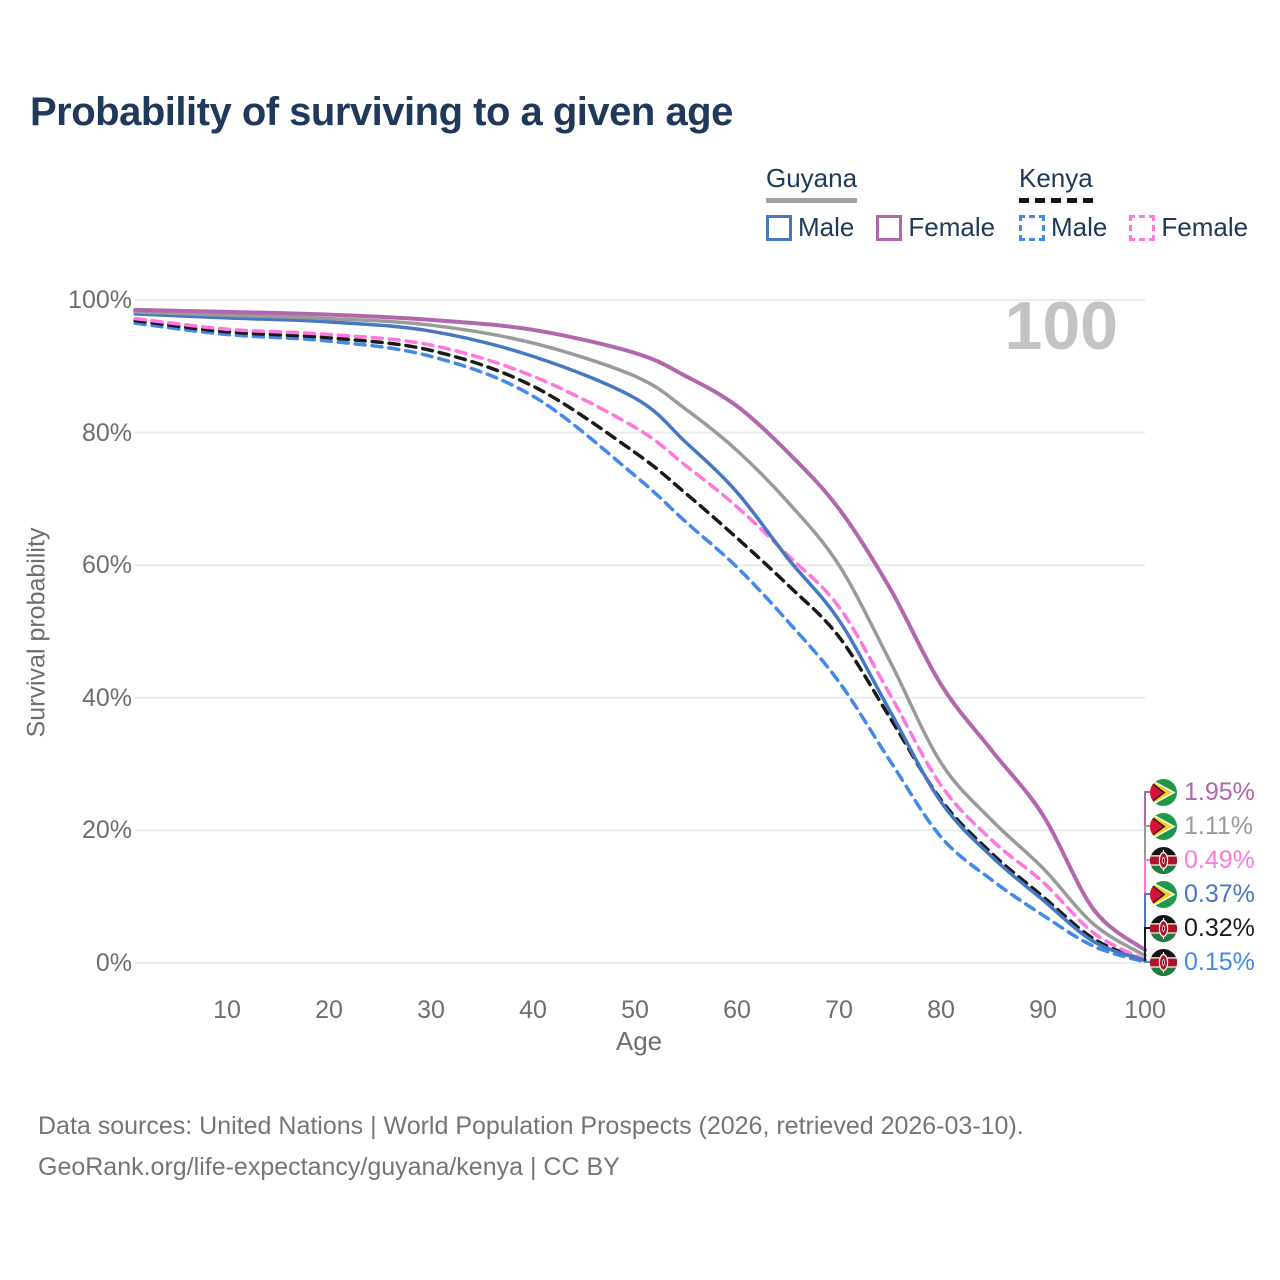 This screenshot has width=1280, height=1280. Describe the element at coordinates (1219, 791) in the screenshot. I see `end-label-value: 1.95%` at that location.